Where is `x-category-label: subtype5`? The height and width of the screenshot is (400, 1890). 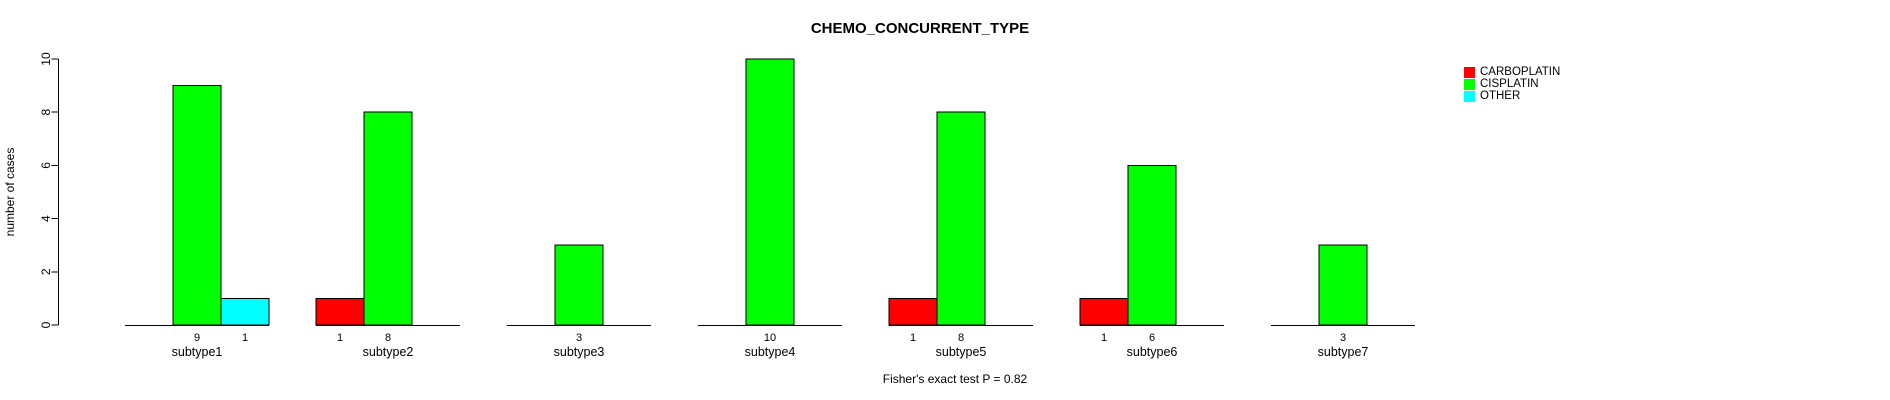
x-category-label: subtype5 is located at coordinates (961, 352).